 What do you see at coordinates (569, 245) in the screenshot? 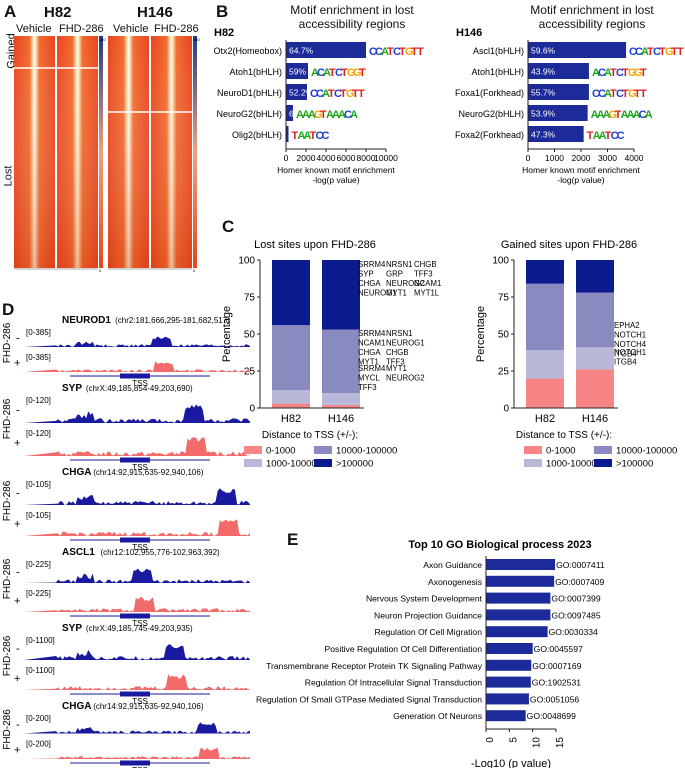
I see `tss-chart-title: Gained sites upon FHD-286` at bounding box center [569, 245].